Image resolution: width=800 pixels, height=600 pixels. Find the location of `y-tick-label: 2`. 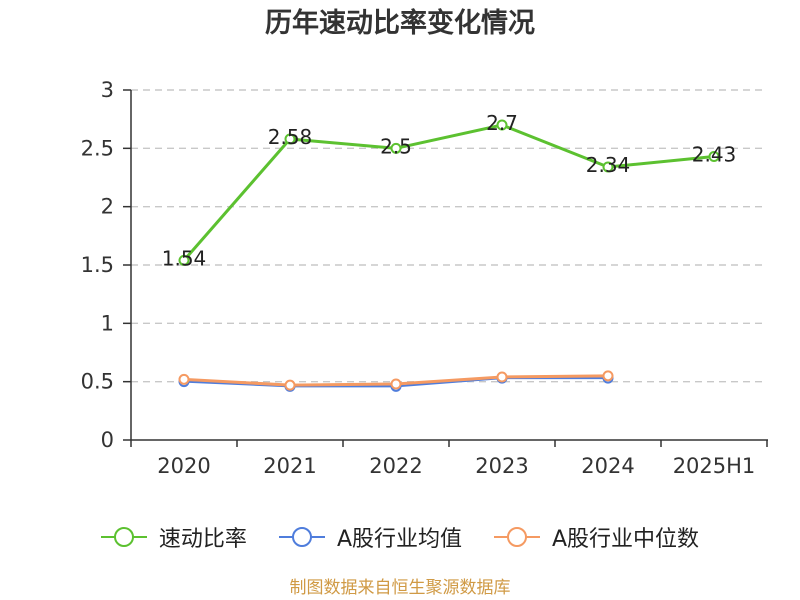

y-tick-label: 2 is located at coordinates (107, 207).